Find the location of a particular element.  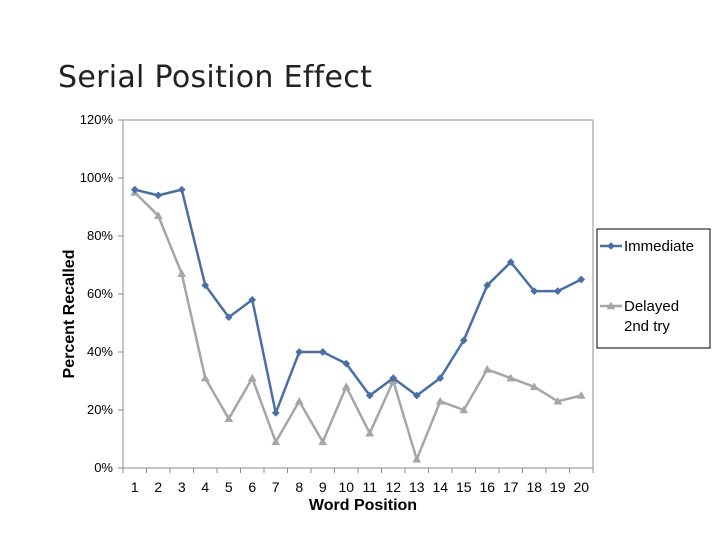

x-tick-label: 14 is located at coordinates (440, 487).